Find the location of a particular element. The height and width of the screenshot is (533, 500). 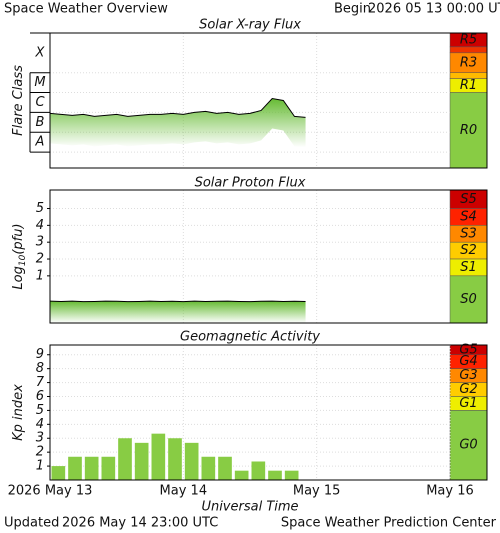

y-label-text: Kp index is located at coordinates (18, 412).